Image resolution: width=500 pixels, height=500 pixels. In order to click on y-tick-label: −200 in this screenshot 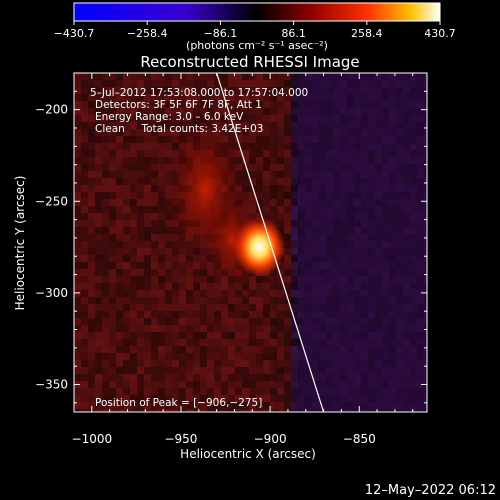, I will do `click(51, 110)`.